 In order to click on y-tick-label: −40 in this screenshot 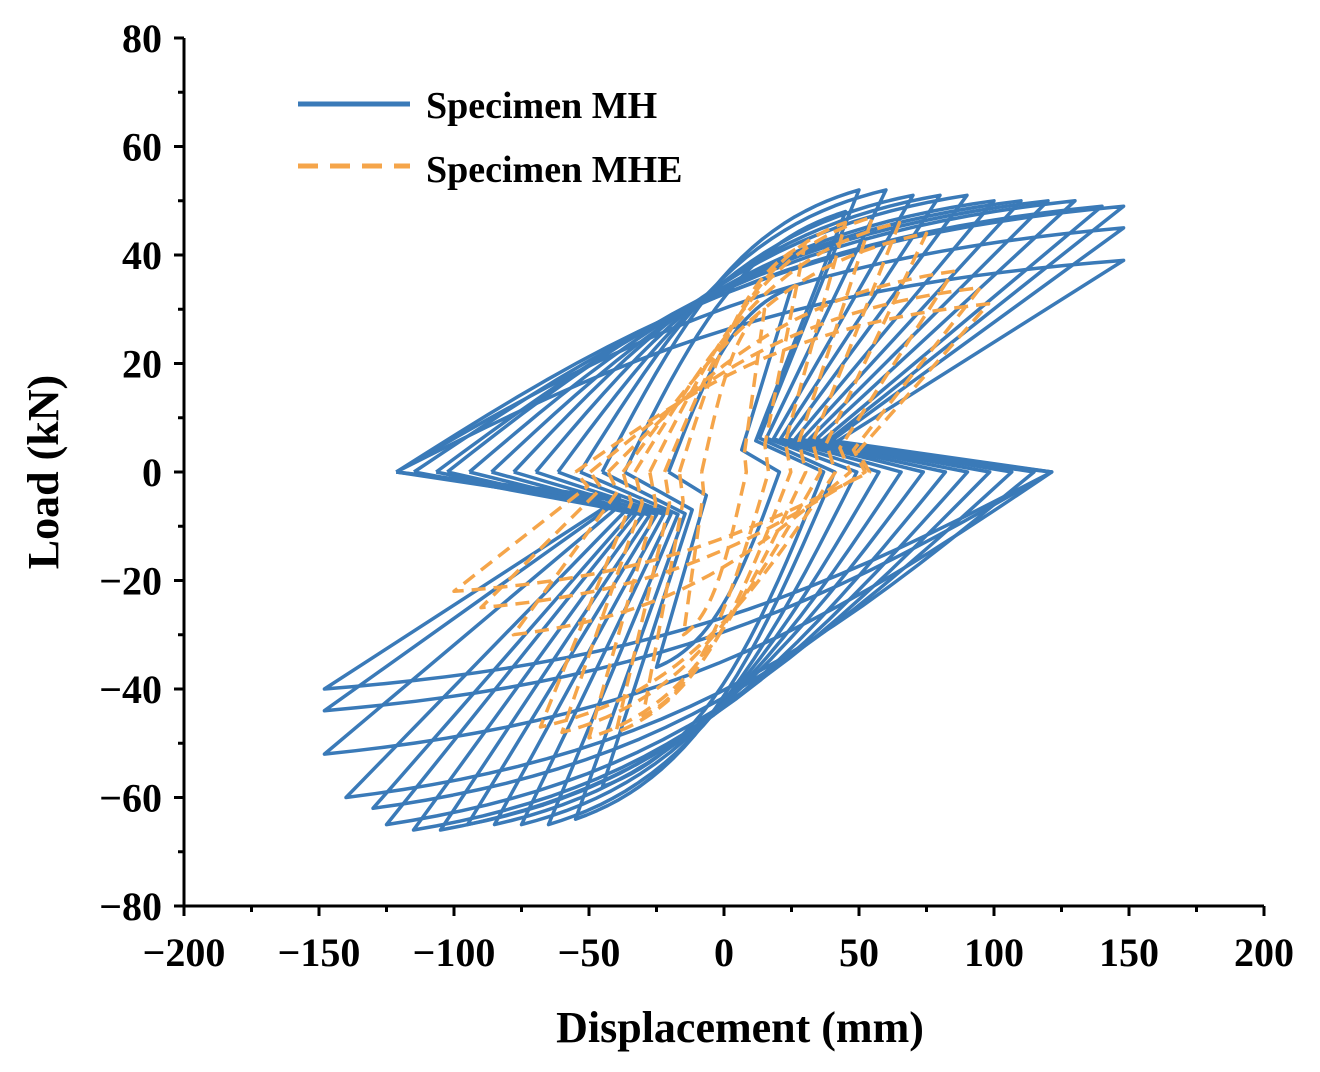, I will do `click(130, 689)`.